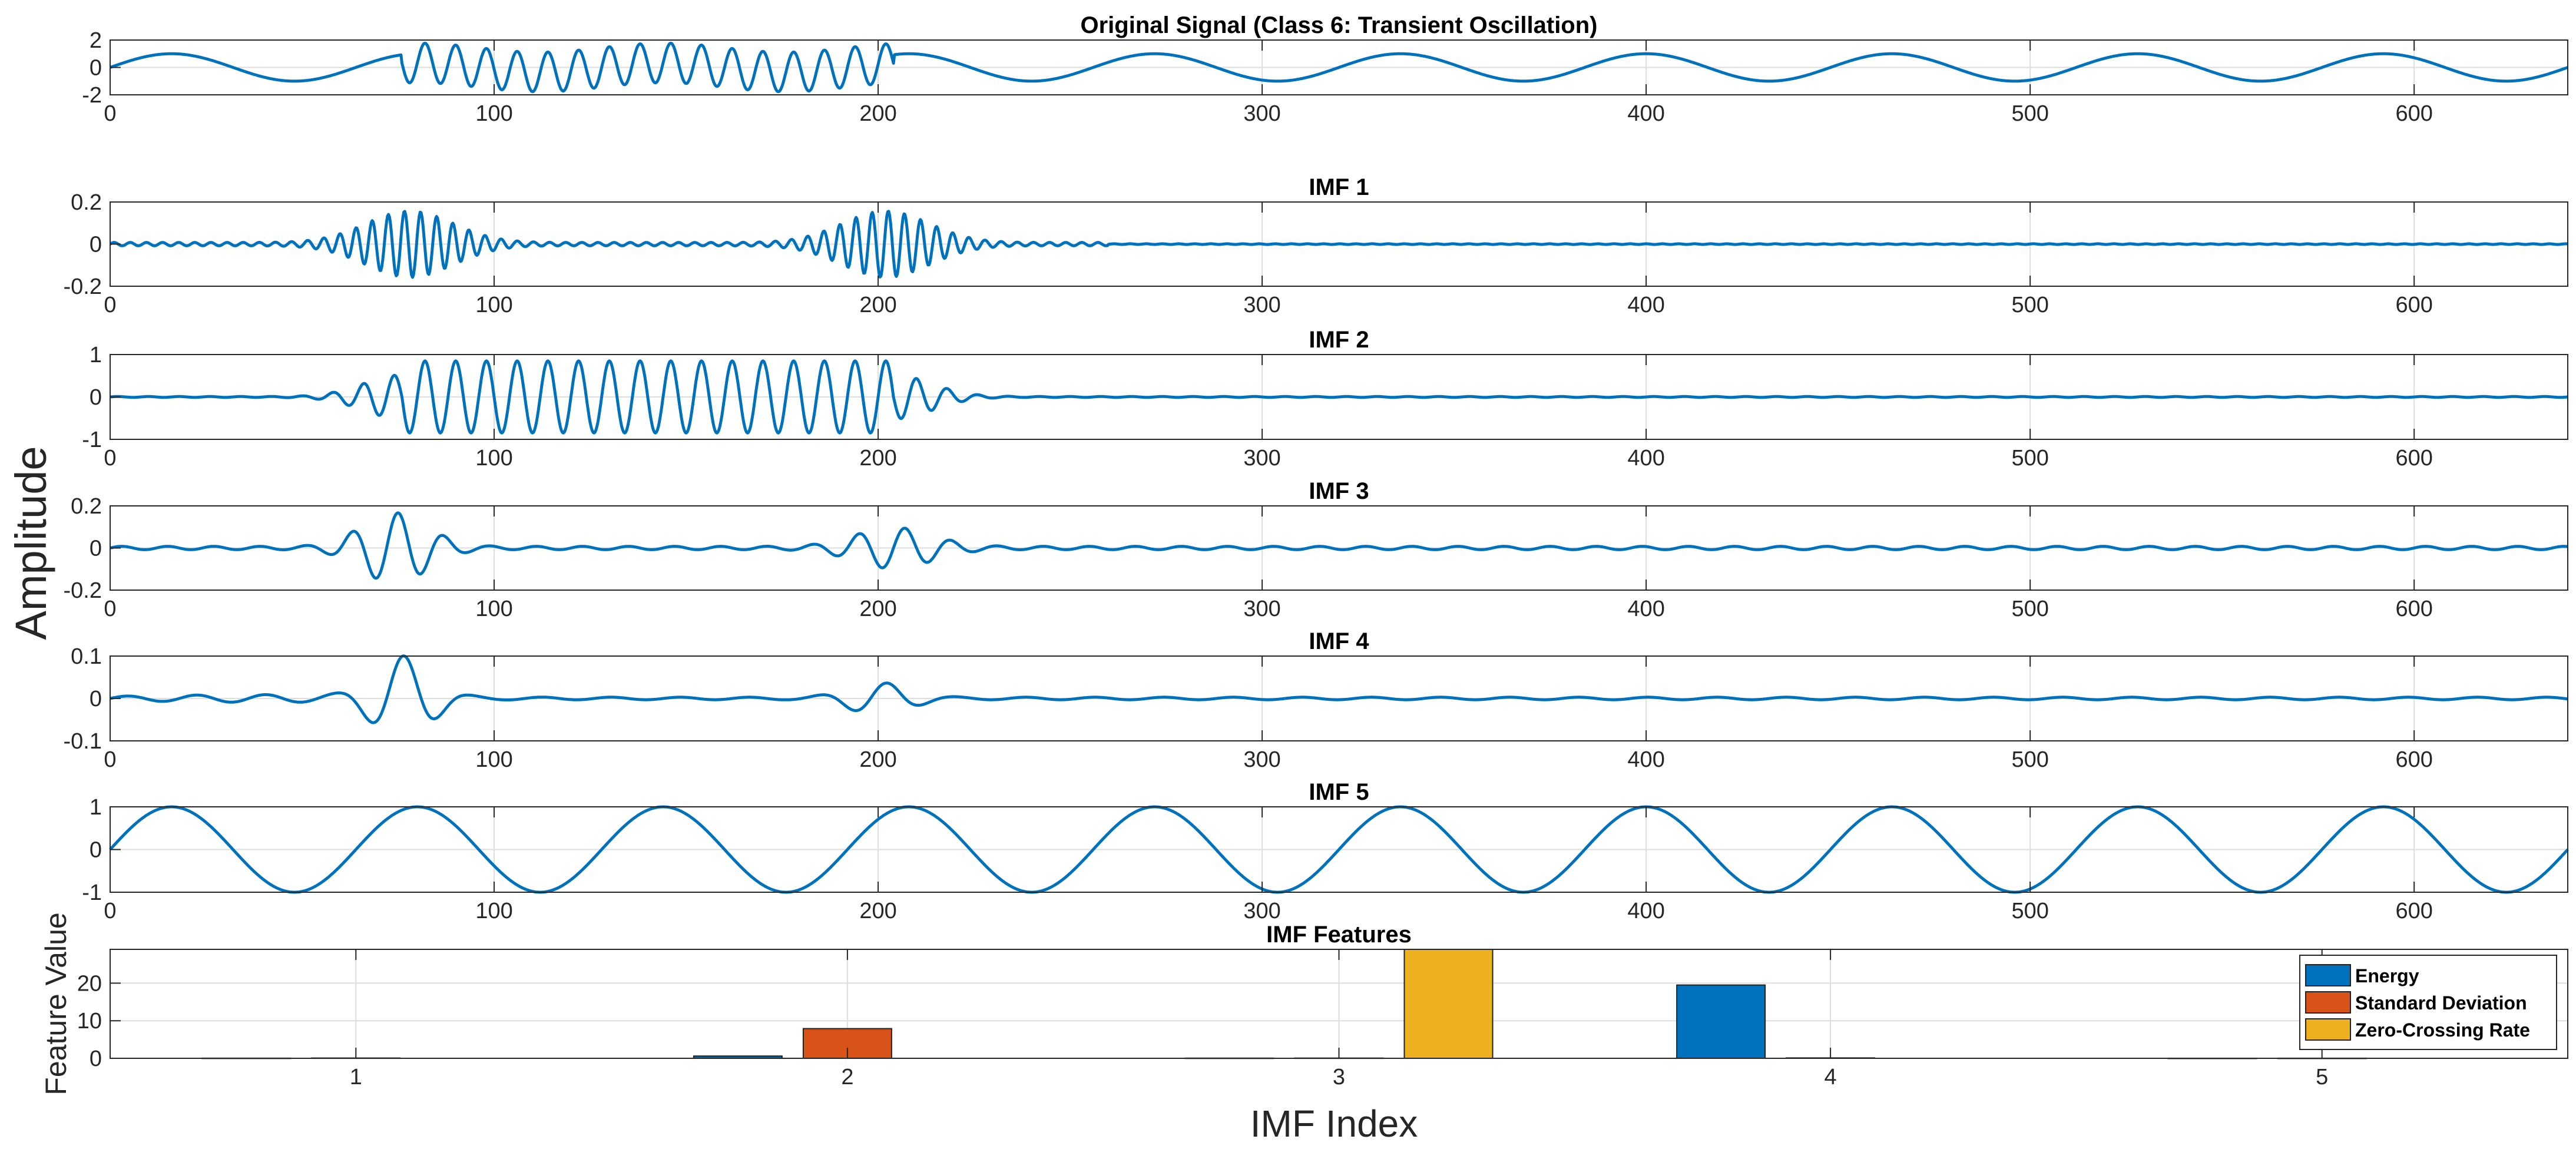 This screenshot has width=2576, height=1149. I want to click on subplot-title: IMF 1, so click(1339, 187).